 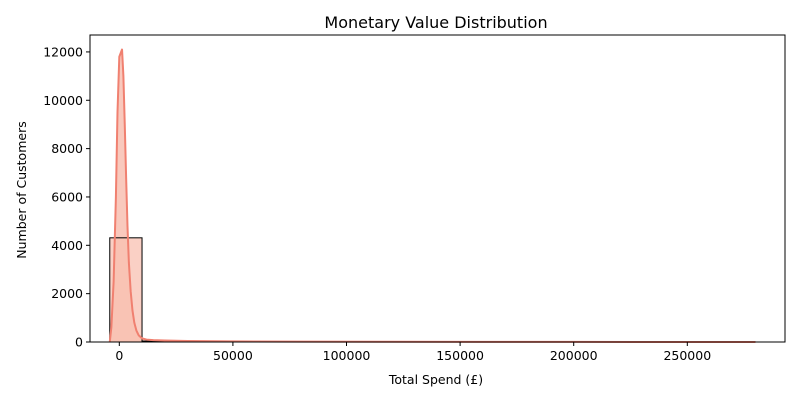 I want to click on x-axis-label: Total Spend (£), so click(x=435, y=379).